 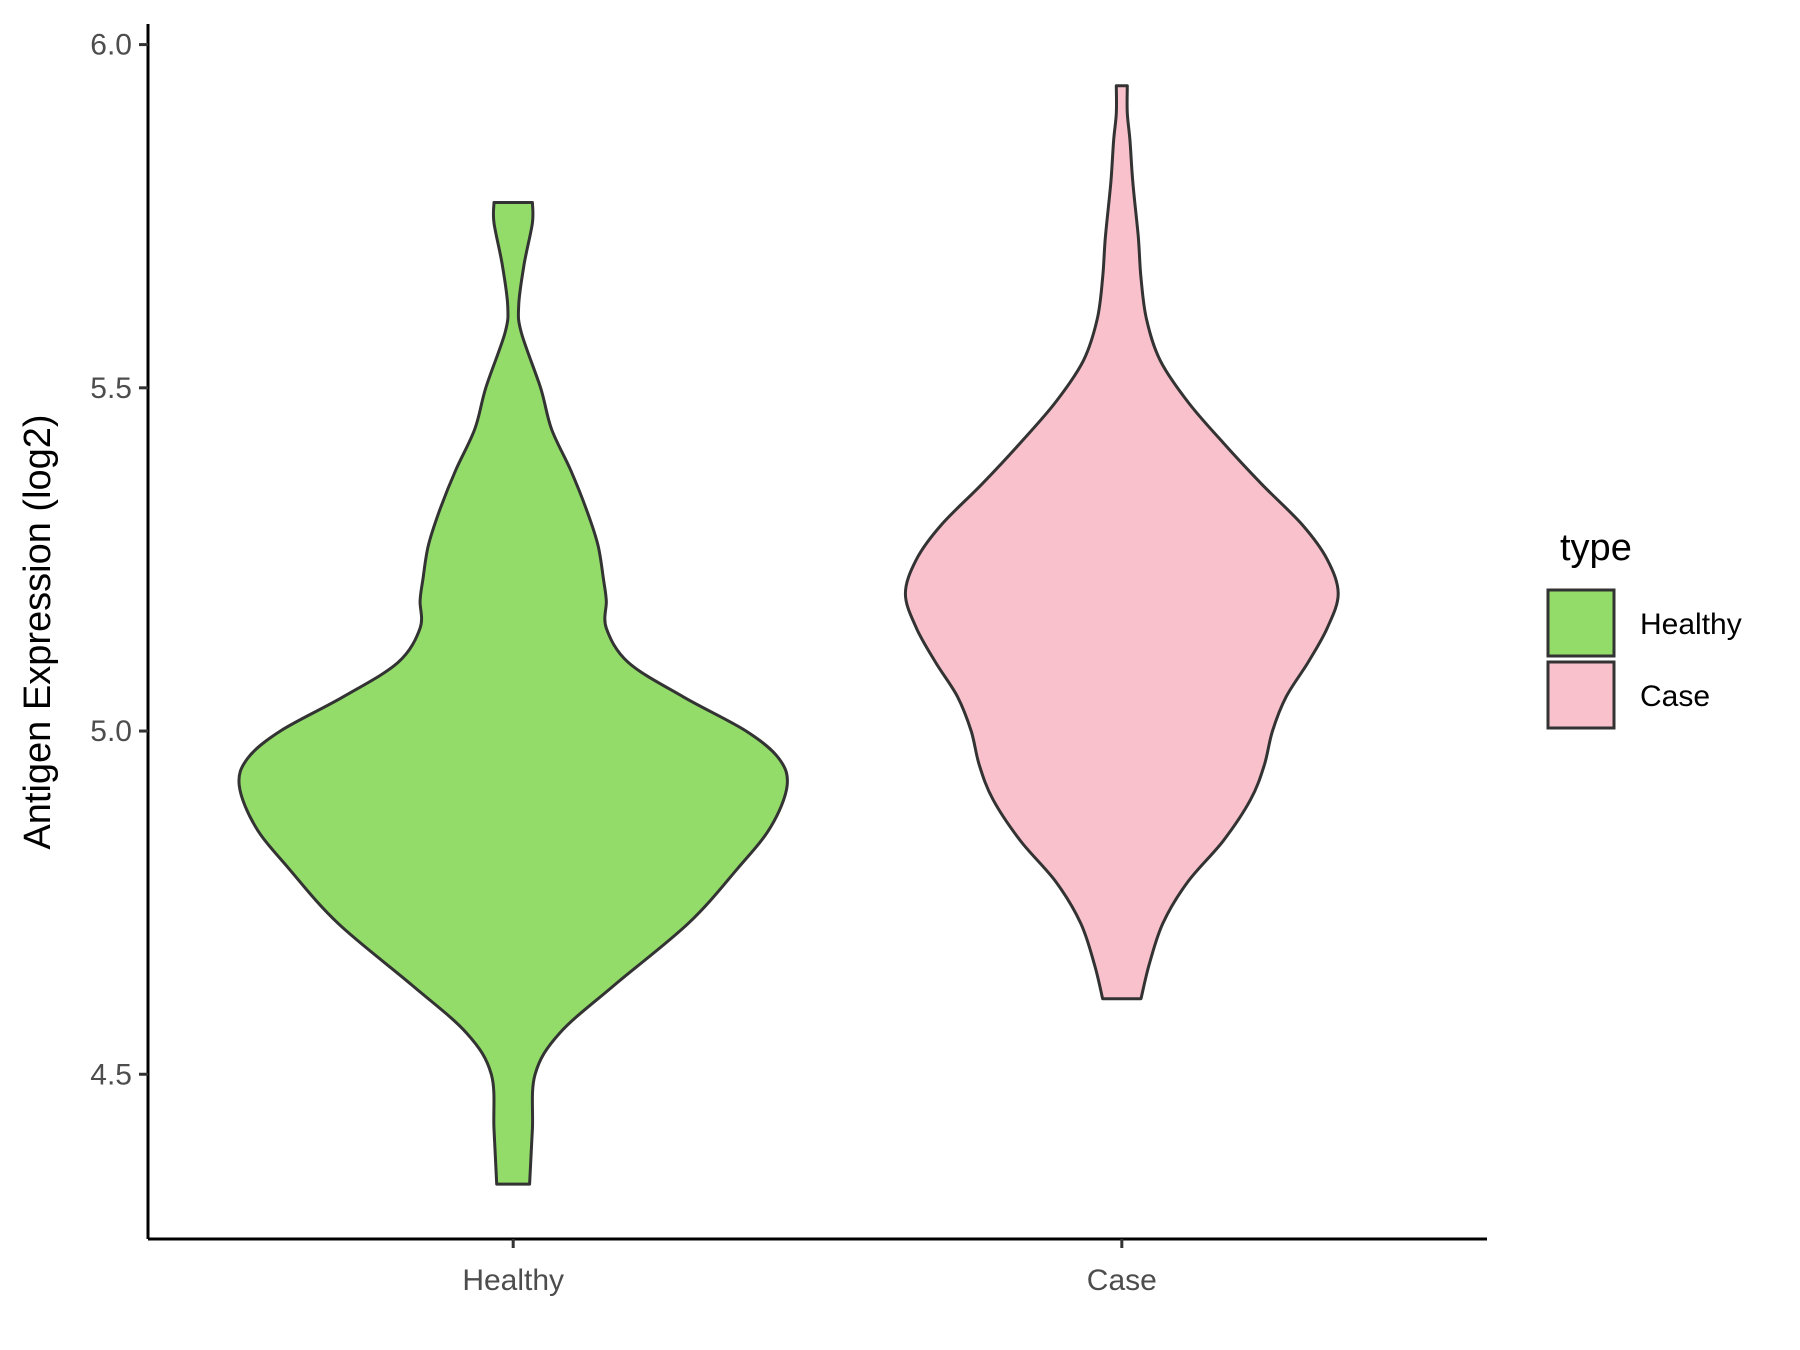 What do you see at coordinates (809, 1268) in the screenshot?
I see `x-ticks: Healthy Case` at bounding box center [809, 1268].